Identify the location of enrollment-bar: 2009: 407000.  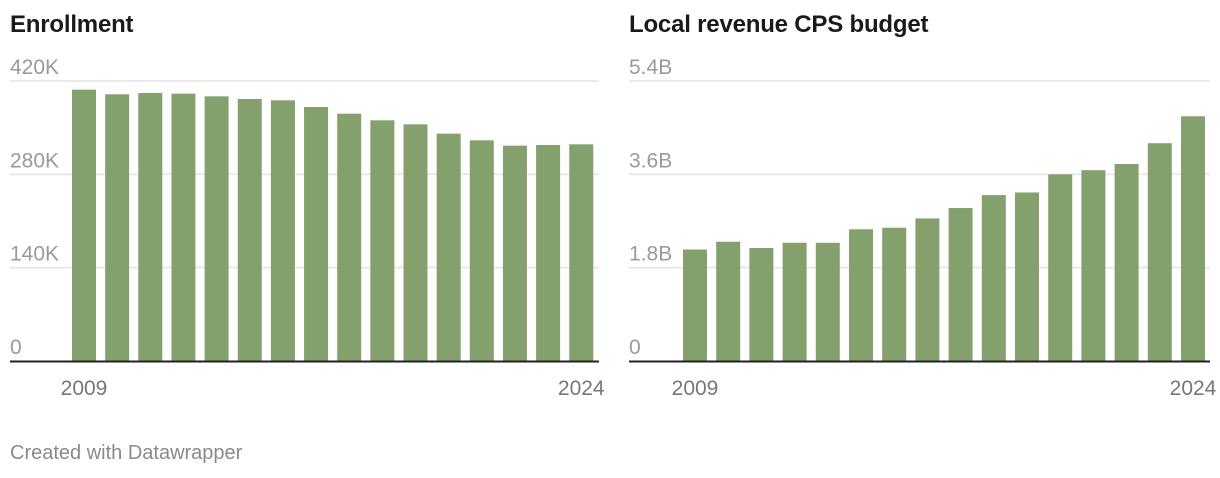
(84, 225).